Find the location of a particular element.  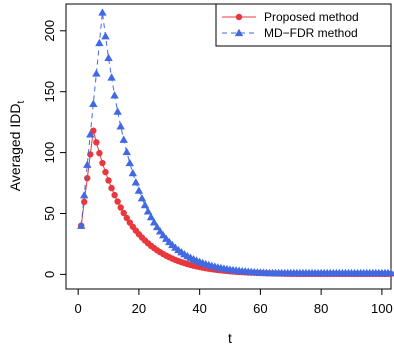

y-axis-label-subscript: t is located at coordinates (21, 102).